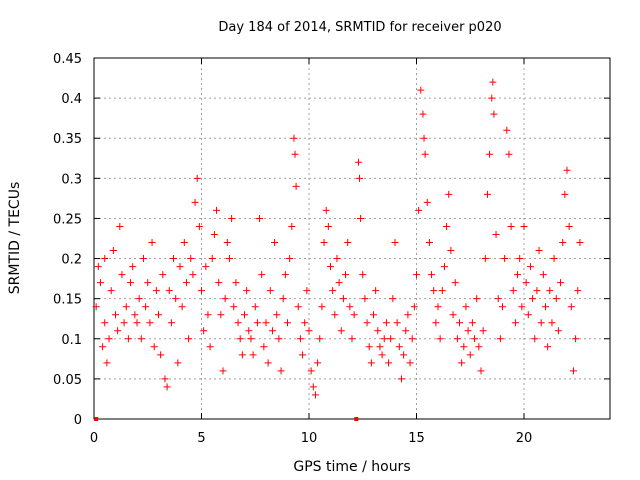 This screenshot has height=480, width=640. What do you see at coordinates (67, 139) in the screenshot?
I see `y-tick-label: 0.35` at bounding box center [67, 139].